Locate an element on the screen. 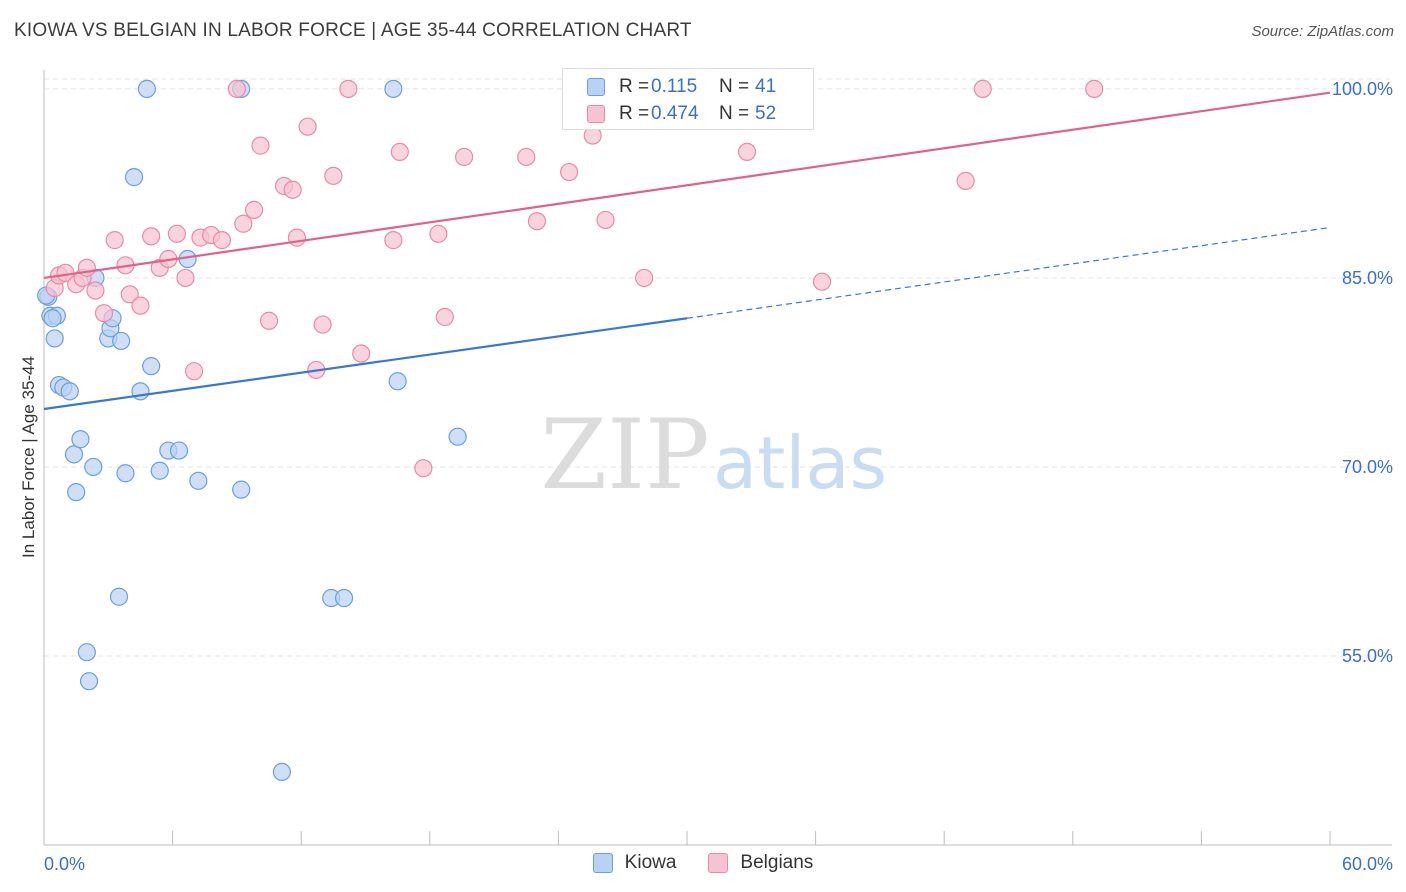 The image size is (1406, 892). y-tick-label: 85.0% is located at coordinates (1367, 278).